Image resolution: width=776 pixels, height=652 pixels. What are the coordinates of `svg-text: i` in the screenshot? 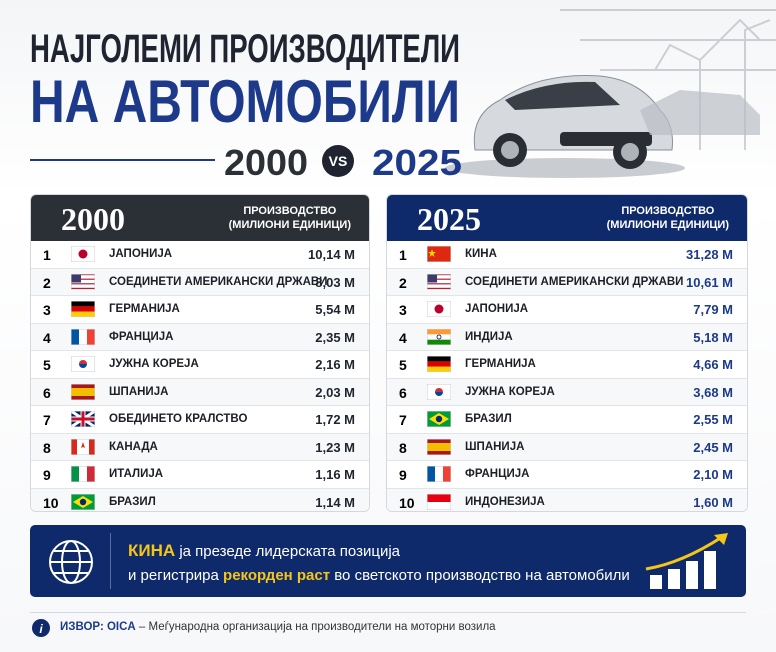 It's located at (41, 629).